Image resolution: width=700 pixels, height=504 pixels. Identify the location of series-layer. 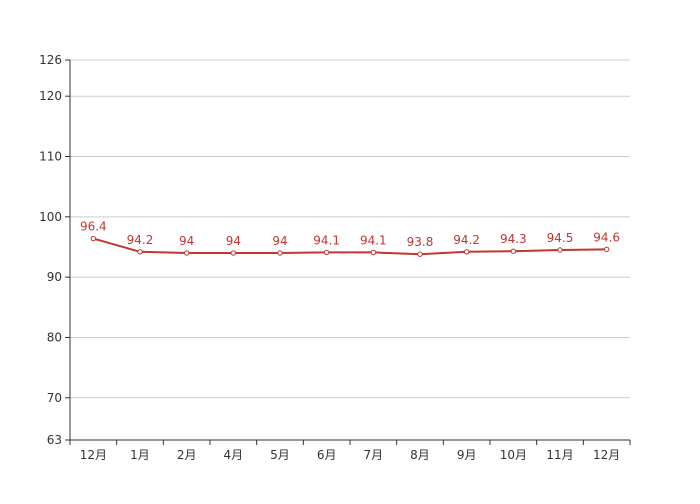
(350, 246).